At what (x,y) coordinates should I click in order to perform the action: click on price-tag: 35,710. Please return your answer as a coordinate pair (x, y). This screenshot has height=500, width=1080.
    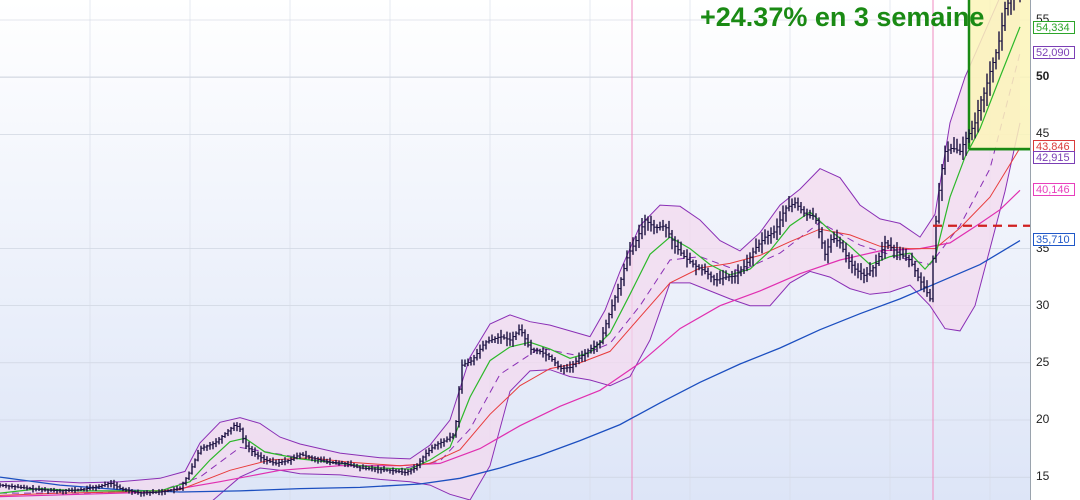
    Looking at the image, I should click on (1054, 240).